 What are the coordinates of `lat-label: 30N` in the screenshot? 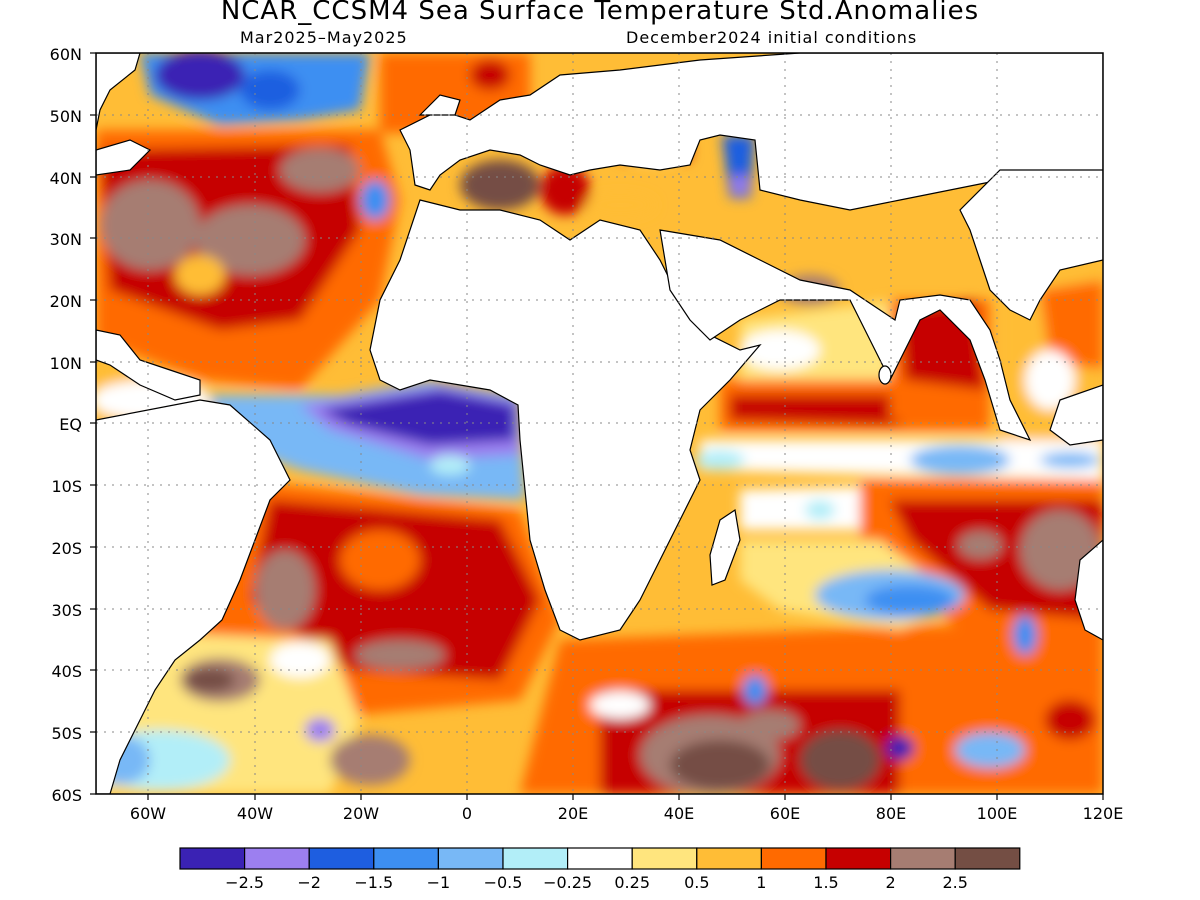 It's located at (65, 239).